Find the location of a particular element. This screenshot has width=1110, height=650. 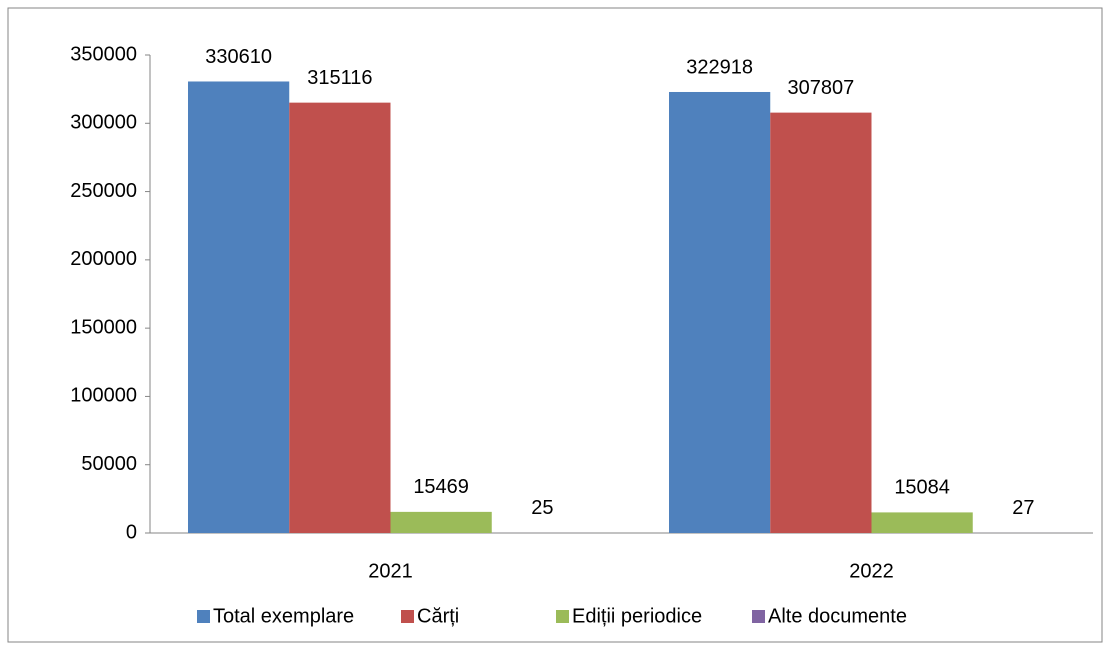

data-label: 15084 is located at coordinates (922, 488).